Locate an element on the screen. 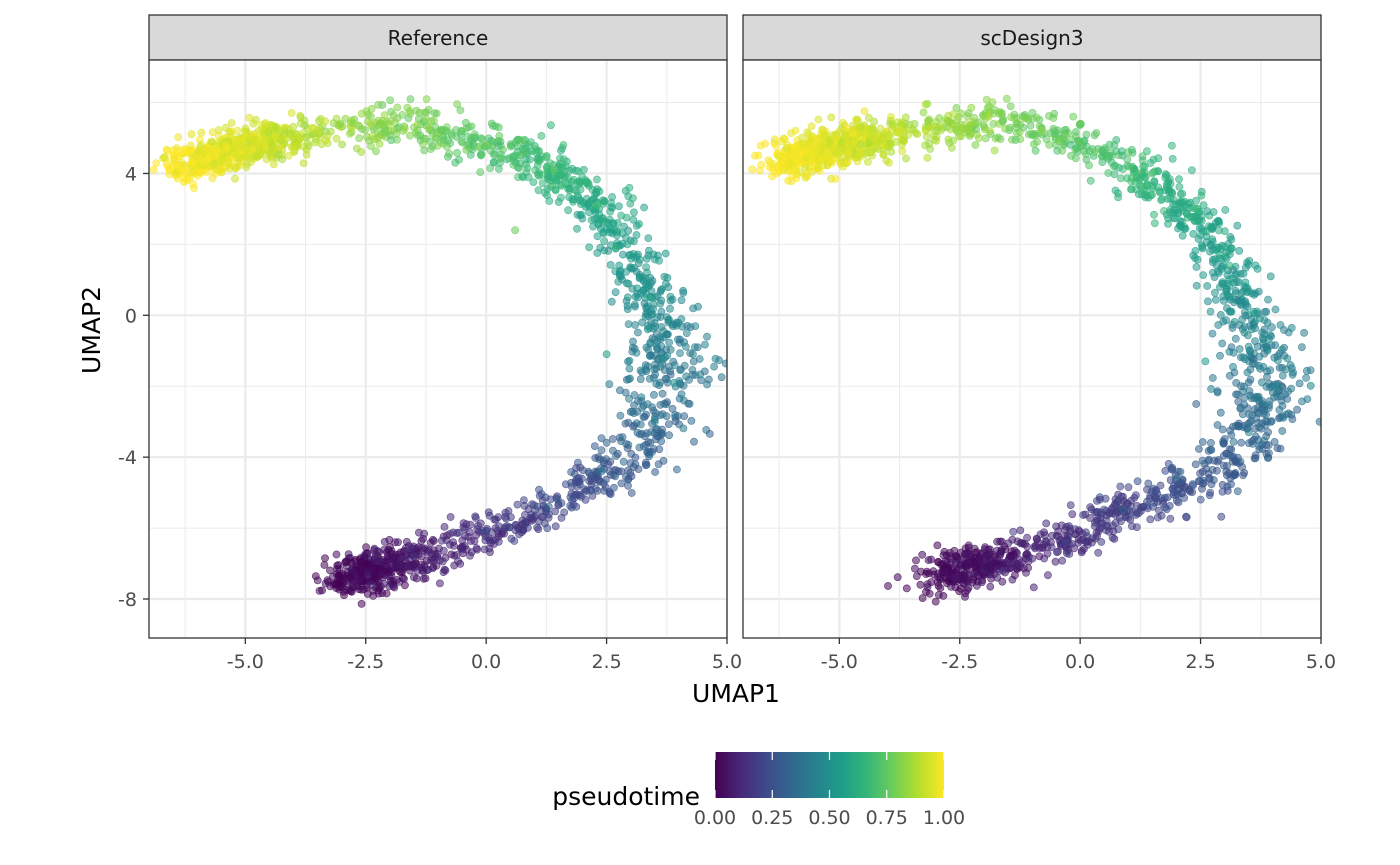  colorbar-tick-label: 1.00 is located at coordinates (944, 818).